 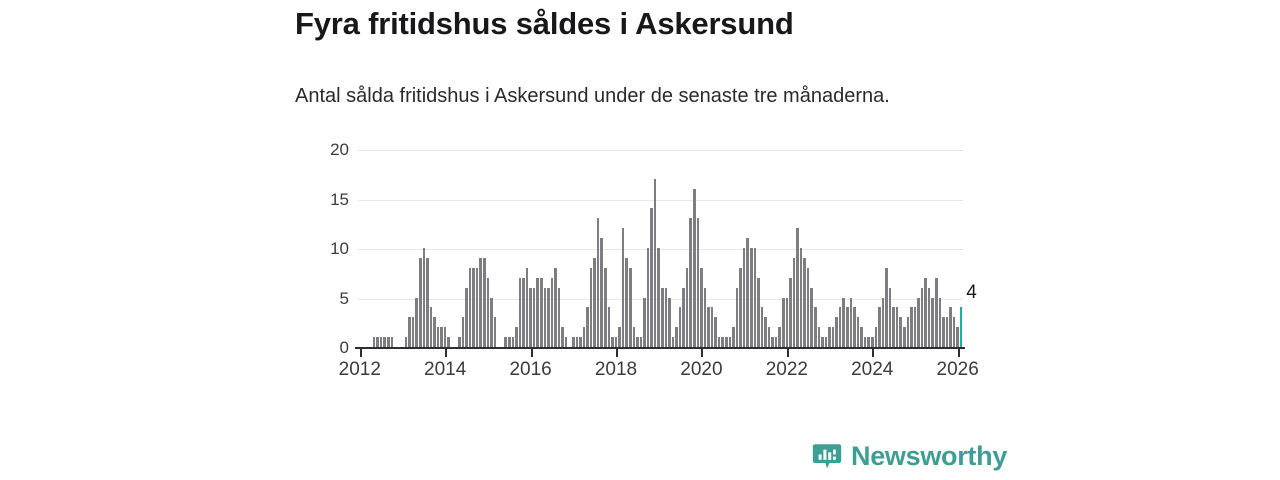 What do you see at coordinates (786, 369) in the screenshot?
I see `x-axis-tick-label: 2022` at bounding box center [786, 369].